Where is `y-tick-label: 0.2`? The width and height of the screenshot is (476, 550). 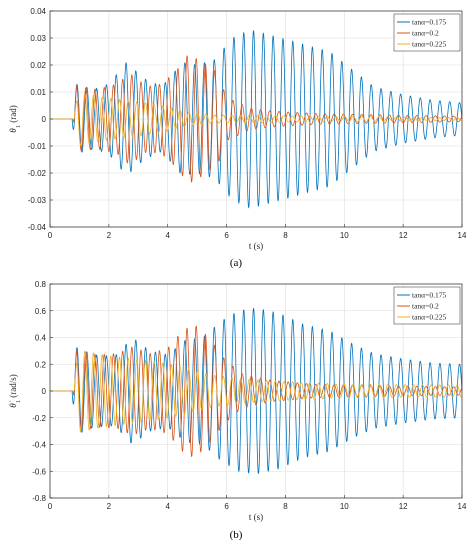
y-tick-label: 0.2 is located at coordinates (41, 364).